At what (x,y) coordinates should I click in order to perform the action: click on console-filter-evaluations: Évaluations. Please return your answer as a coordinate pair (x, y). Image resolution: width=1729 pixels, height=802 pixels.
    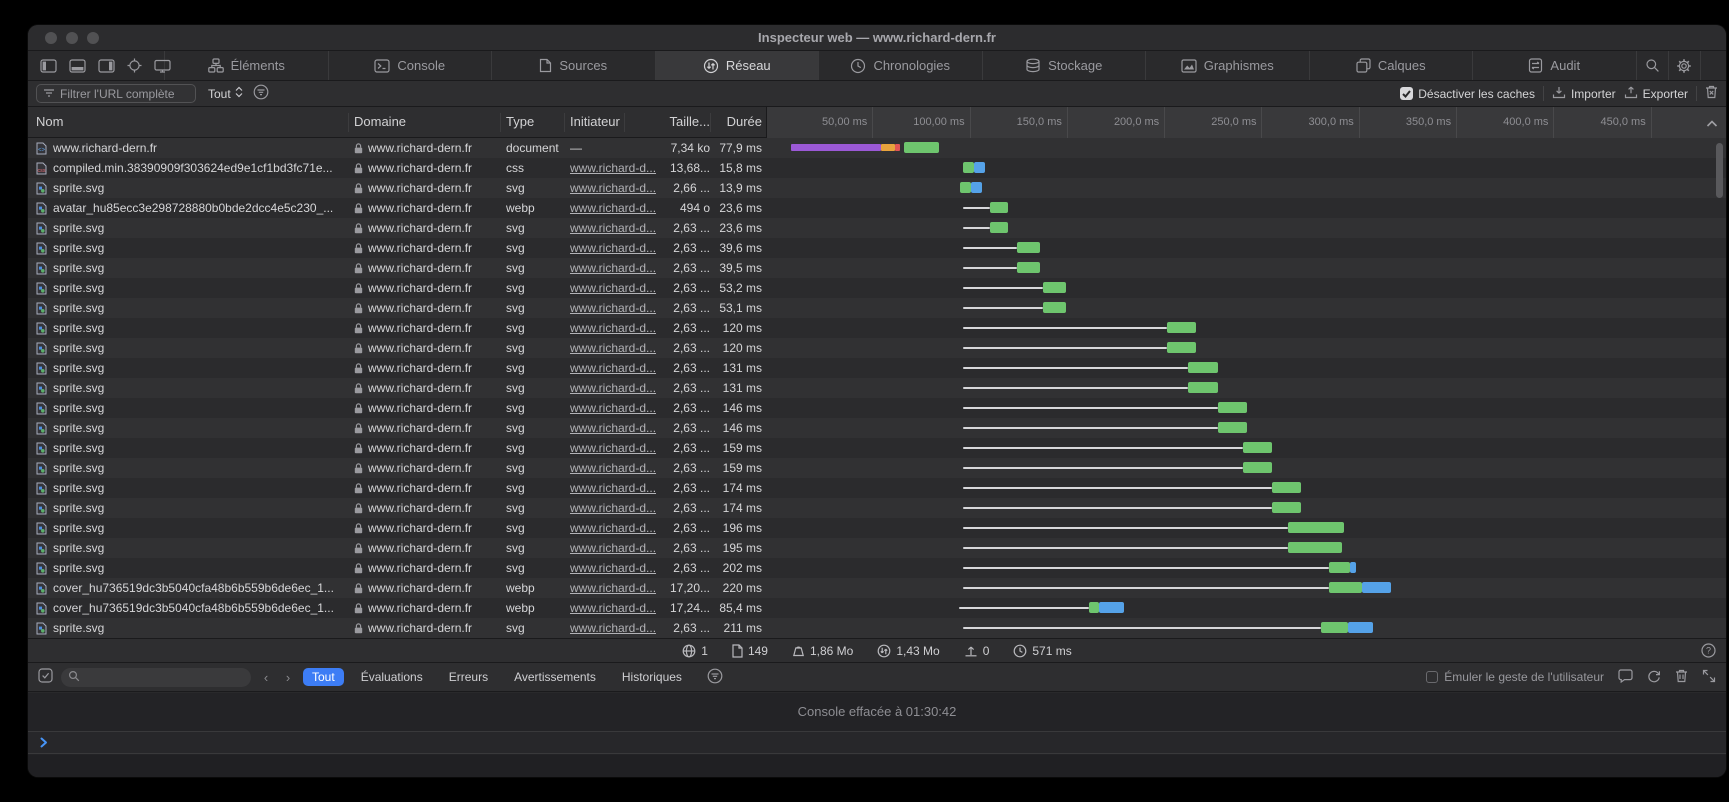
    Looking at the image, I should click on (391, 677).